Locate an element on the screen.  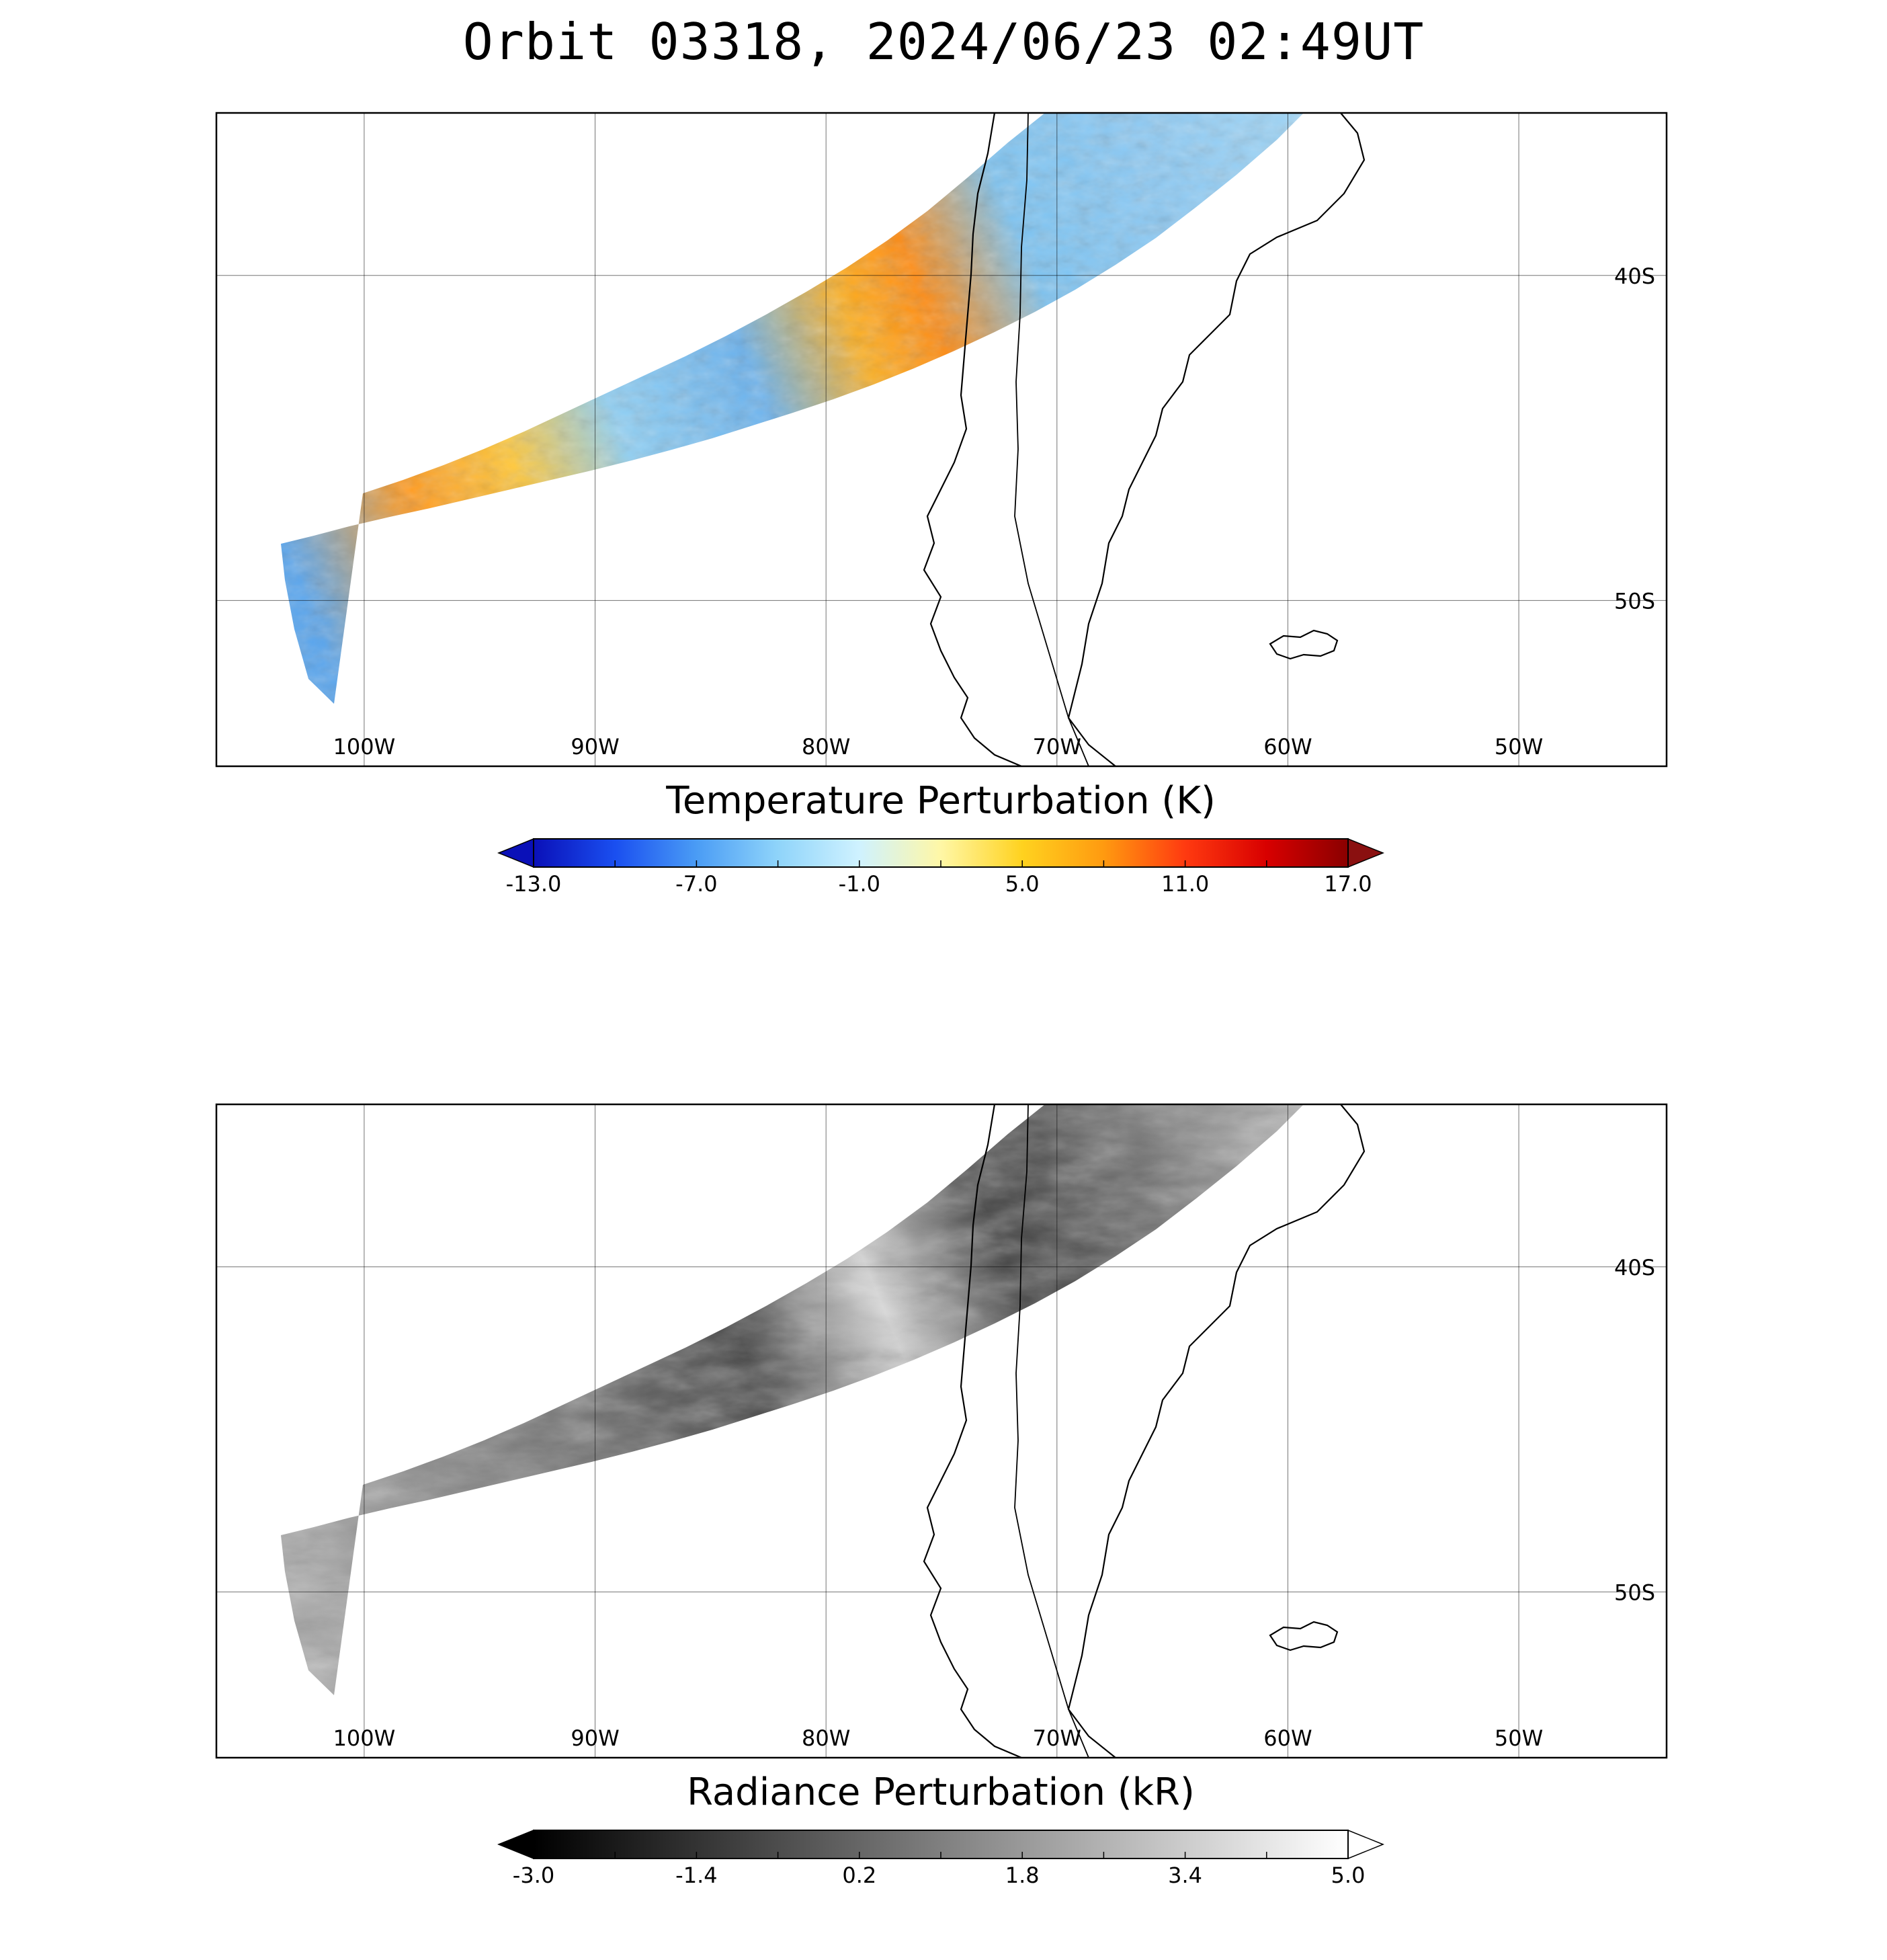
colorbar-label: Radiance Perturbation (kR) is located at coordinates (941, 1792).